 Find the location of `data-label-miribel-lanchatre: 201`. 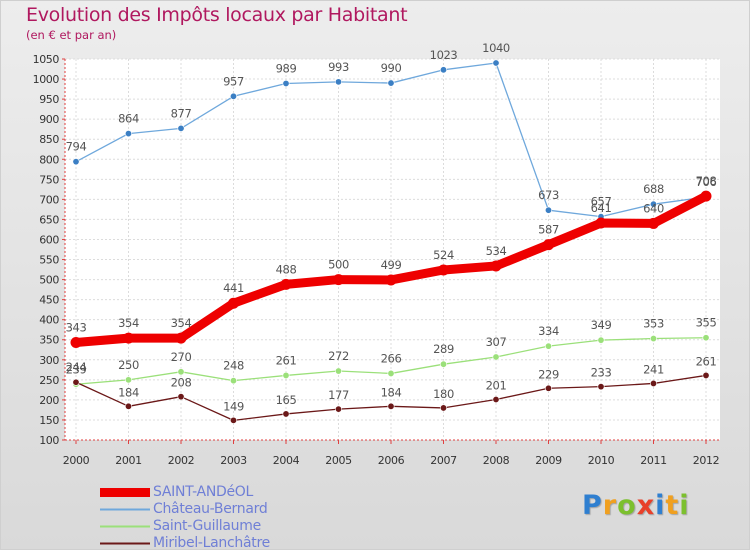

data-label-miribel-lanchatre: 201 is located at coordinates (496, 385).